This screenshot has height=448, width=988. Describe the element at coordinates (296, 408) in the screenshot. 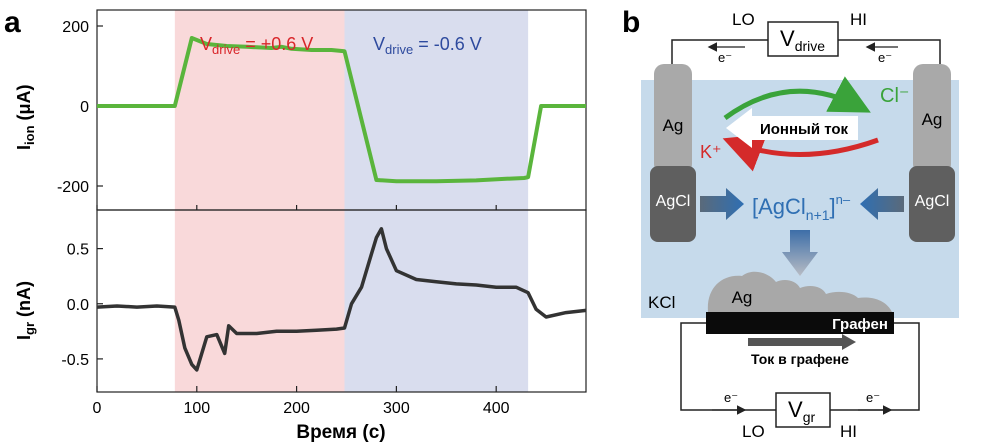

I see `bottom-xtick-label: 200` at that location.